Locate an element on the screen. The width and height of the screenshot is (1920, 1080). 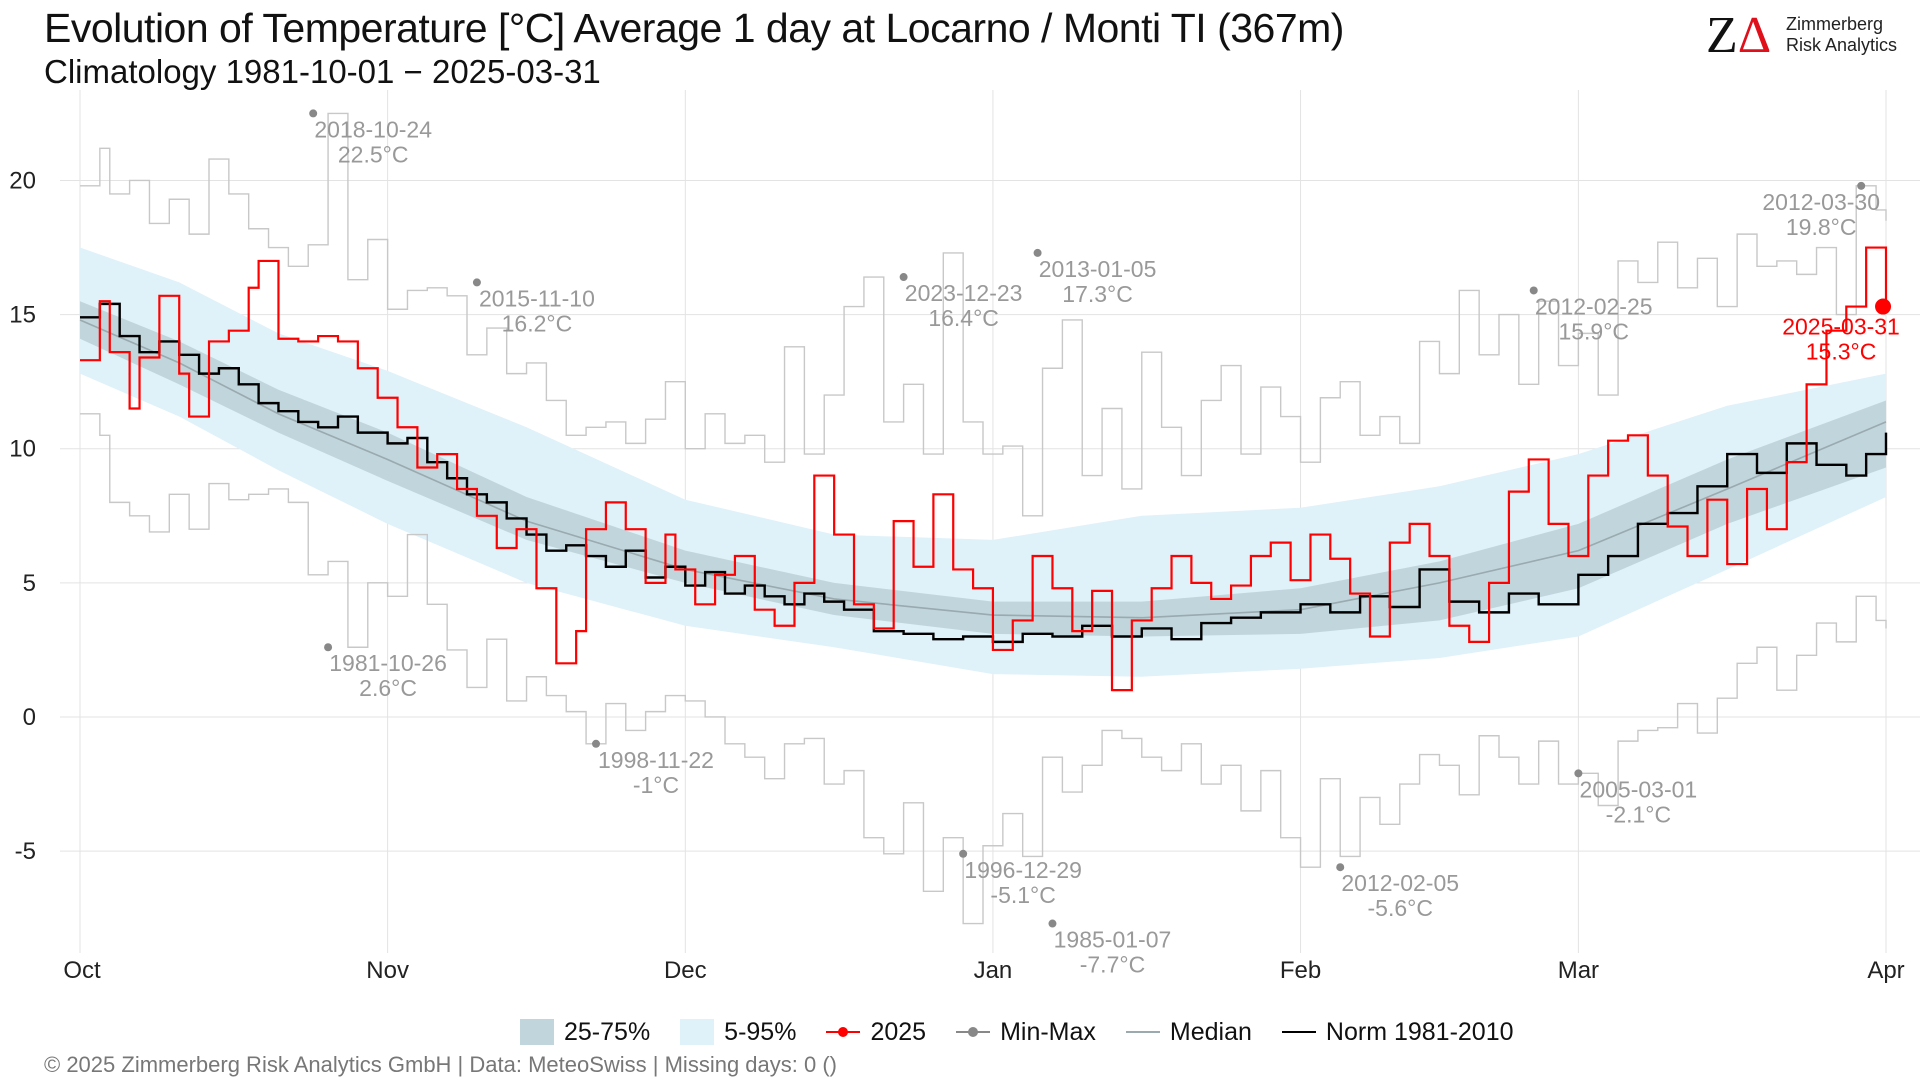
legend-item: Norm 1981-2010 is located at coordinates (1397, 1032).